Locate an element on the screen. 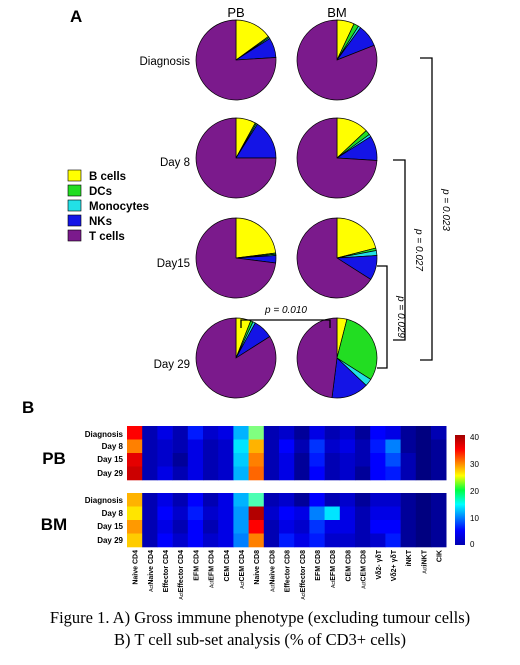 The height and width of the screenshot is (665, 520). legend-label-nks: NKs is located at coordinates (100, 222).